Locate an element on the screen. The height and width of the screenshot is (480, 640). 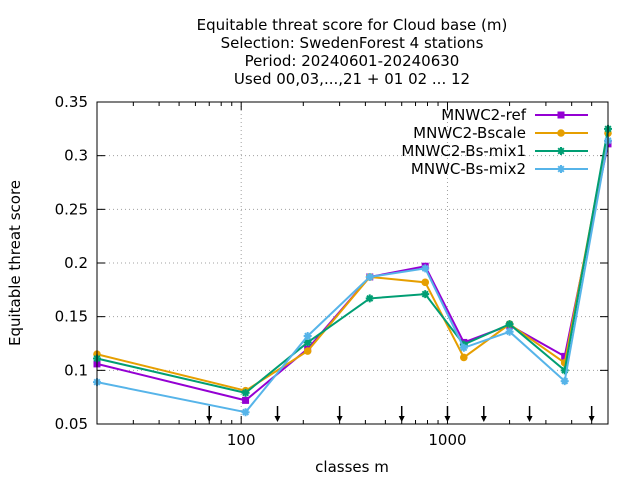
title-line: Selection: SwedenForest 4 stations is located at coordinates (352, 43).